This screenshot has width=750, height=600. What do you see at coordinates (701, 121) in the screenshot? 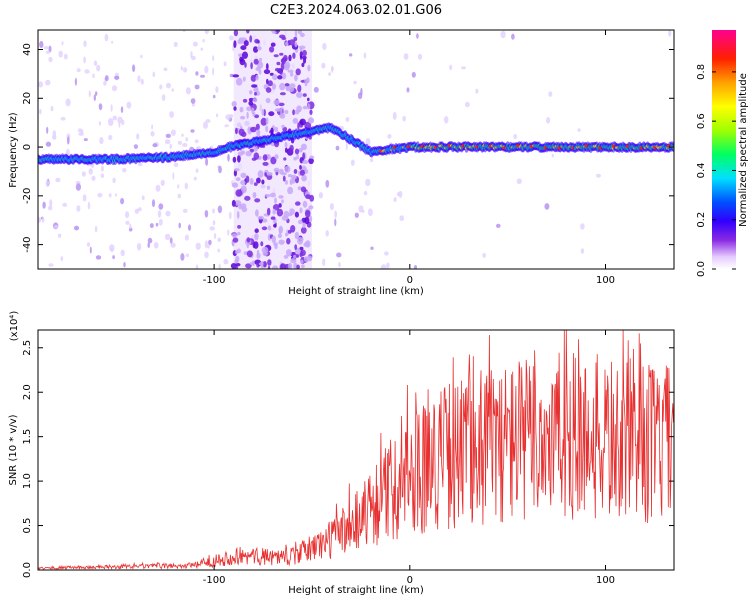
I see `colorbar-tick-label: 0.6` at bounding box center [701, 121].